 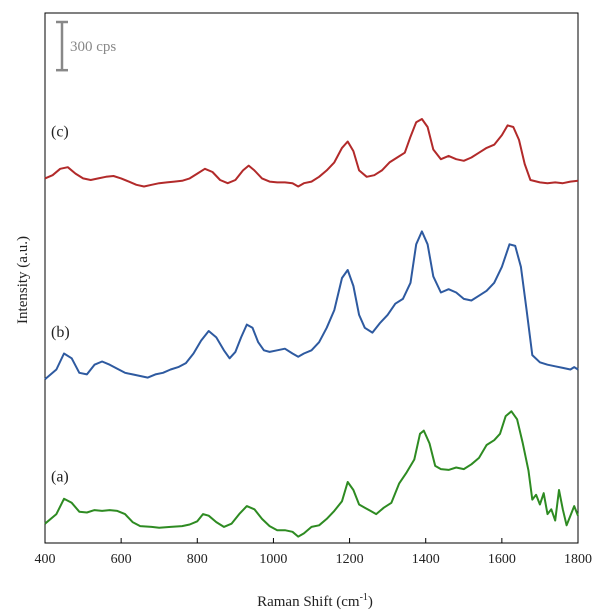 I want to click on scale-bar-label: 300 cps, so click(x=93, y=47).